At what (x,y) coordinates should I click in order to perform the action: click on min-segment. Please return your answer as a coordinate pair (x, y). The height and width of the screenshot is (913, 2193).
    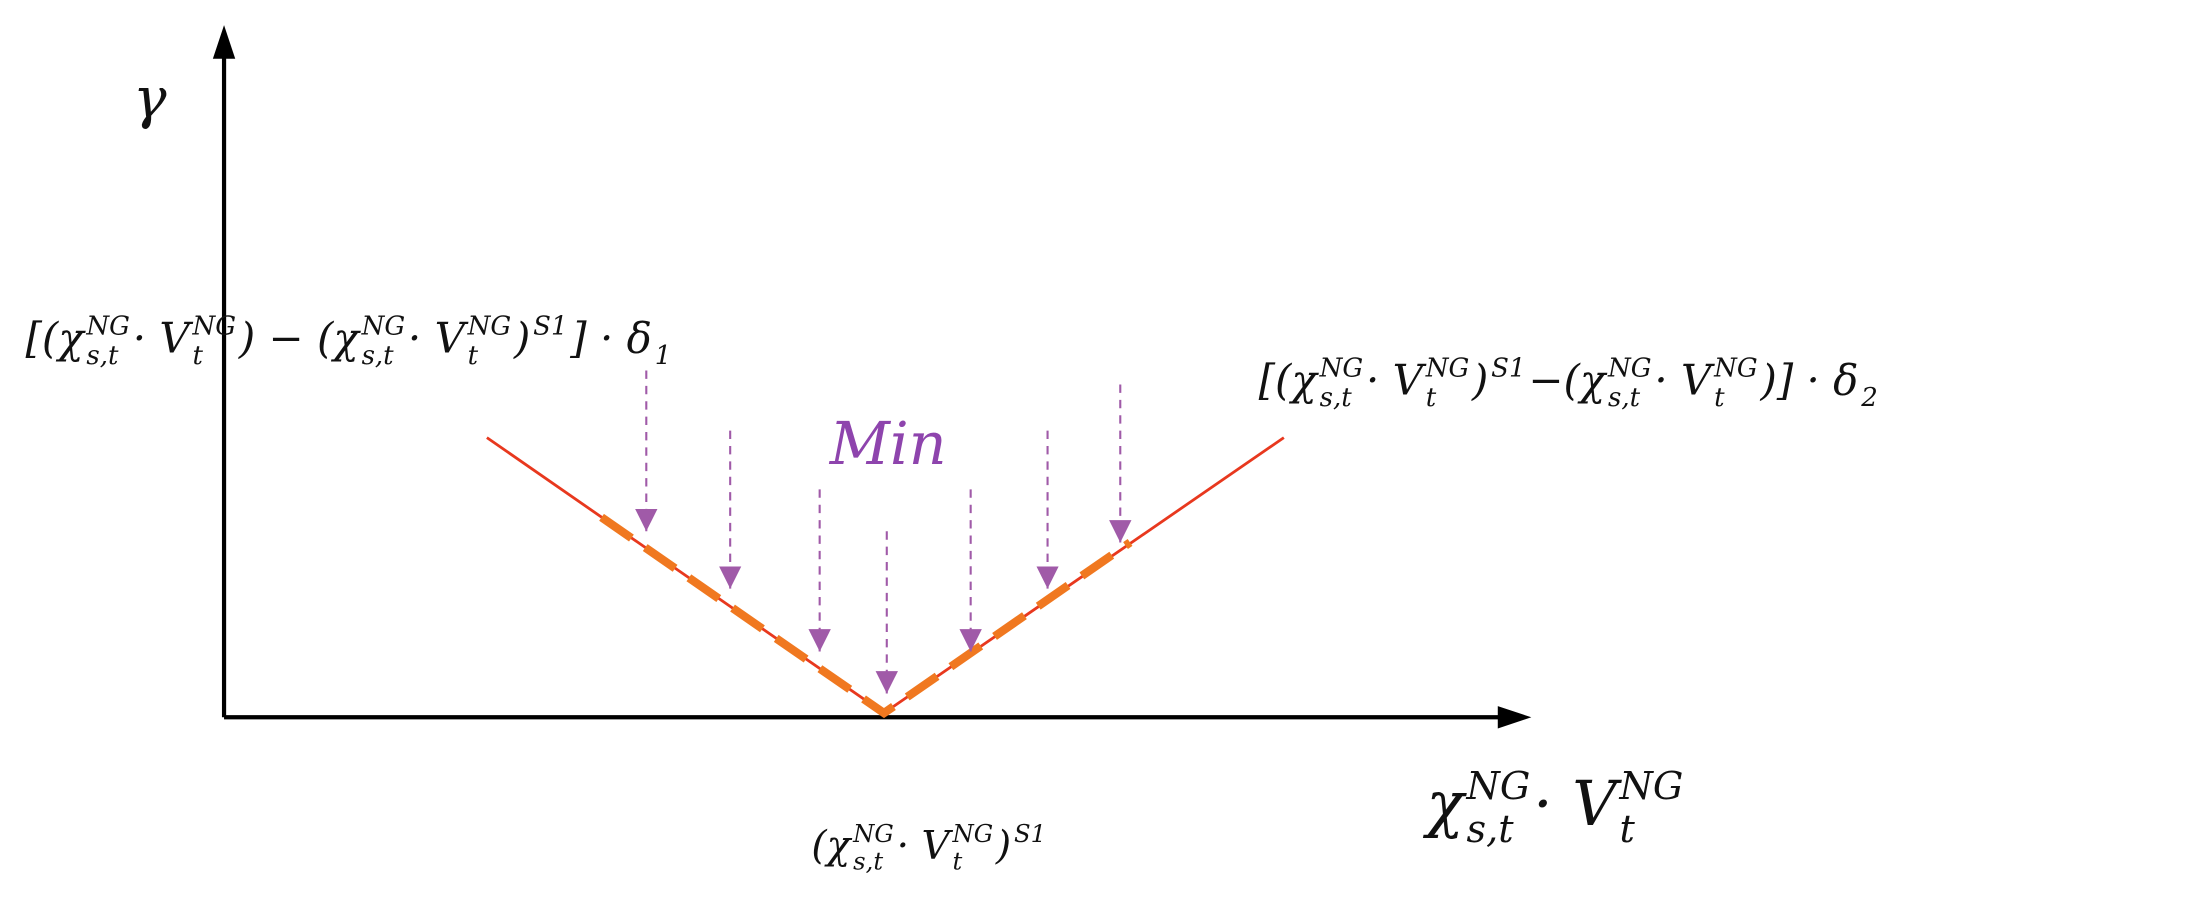
    Looking at the image, I should click on (866, 616).